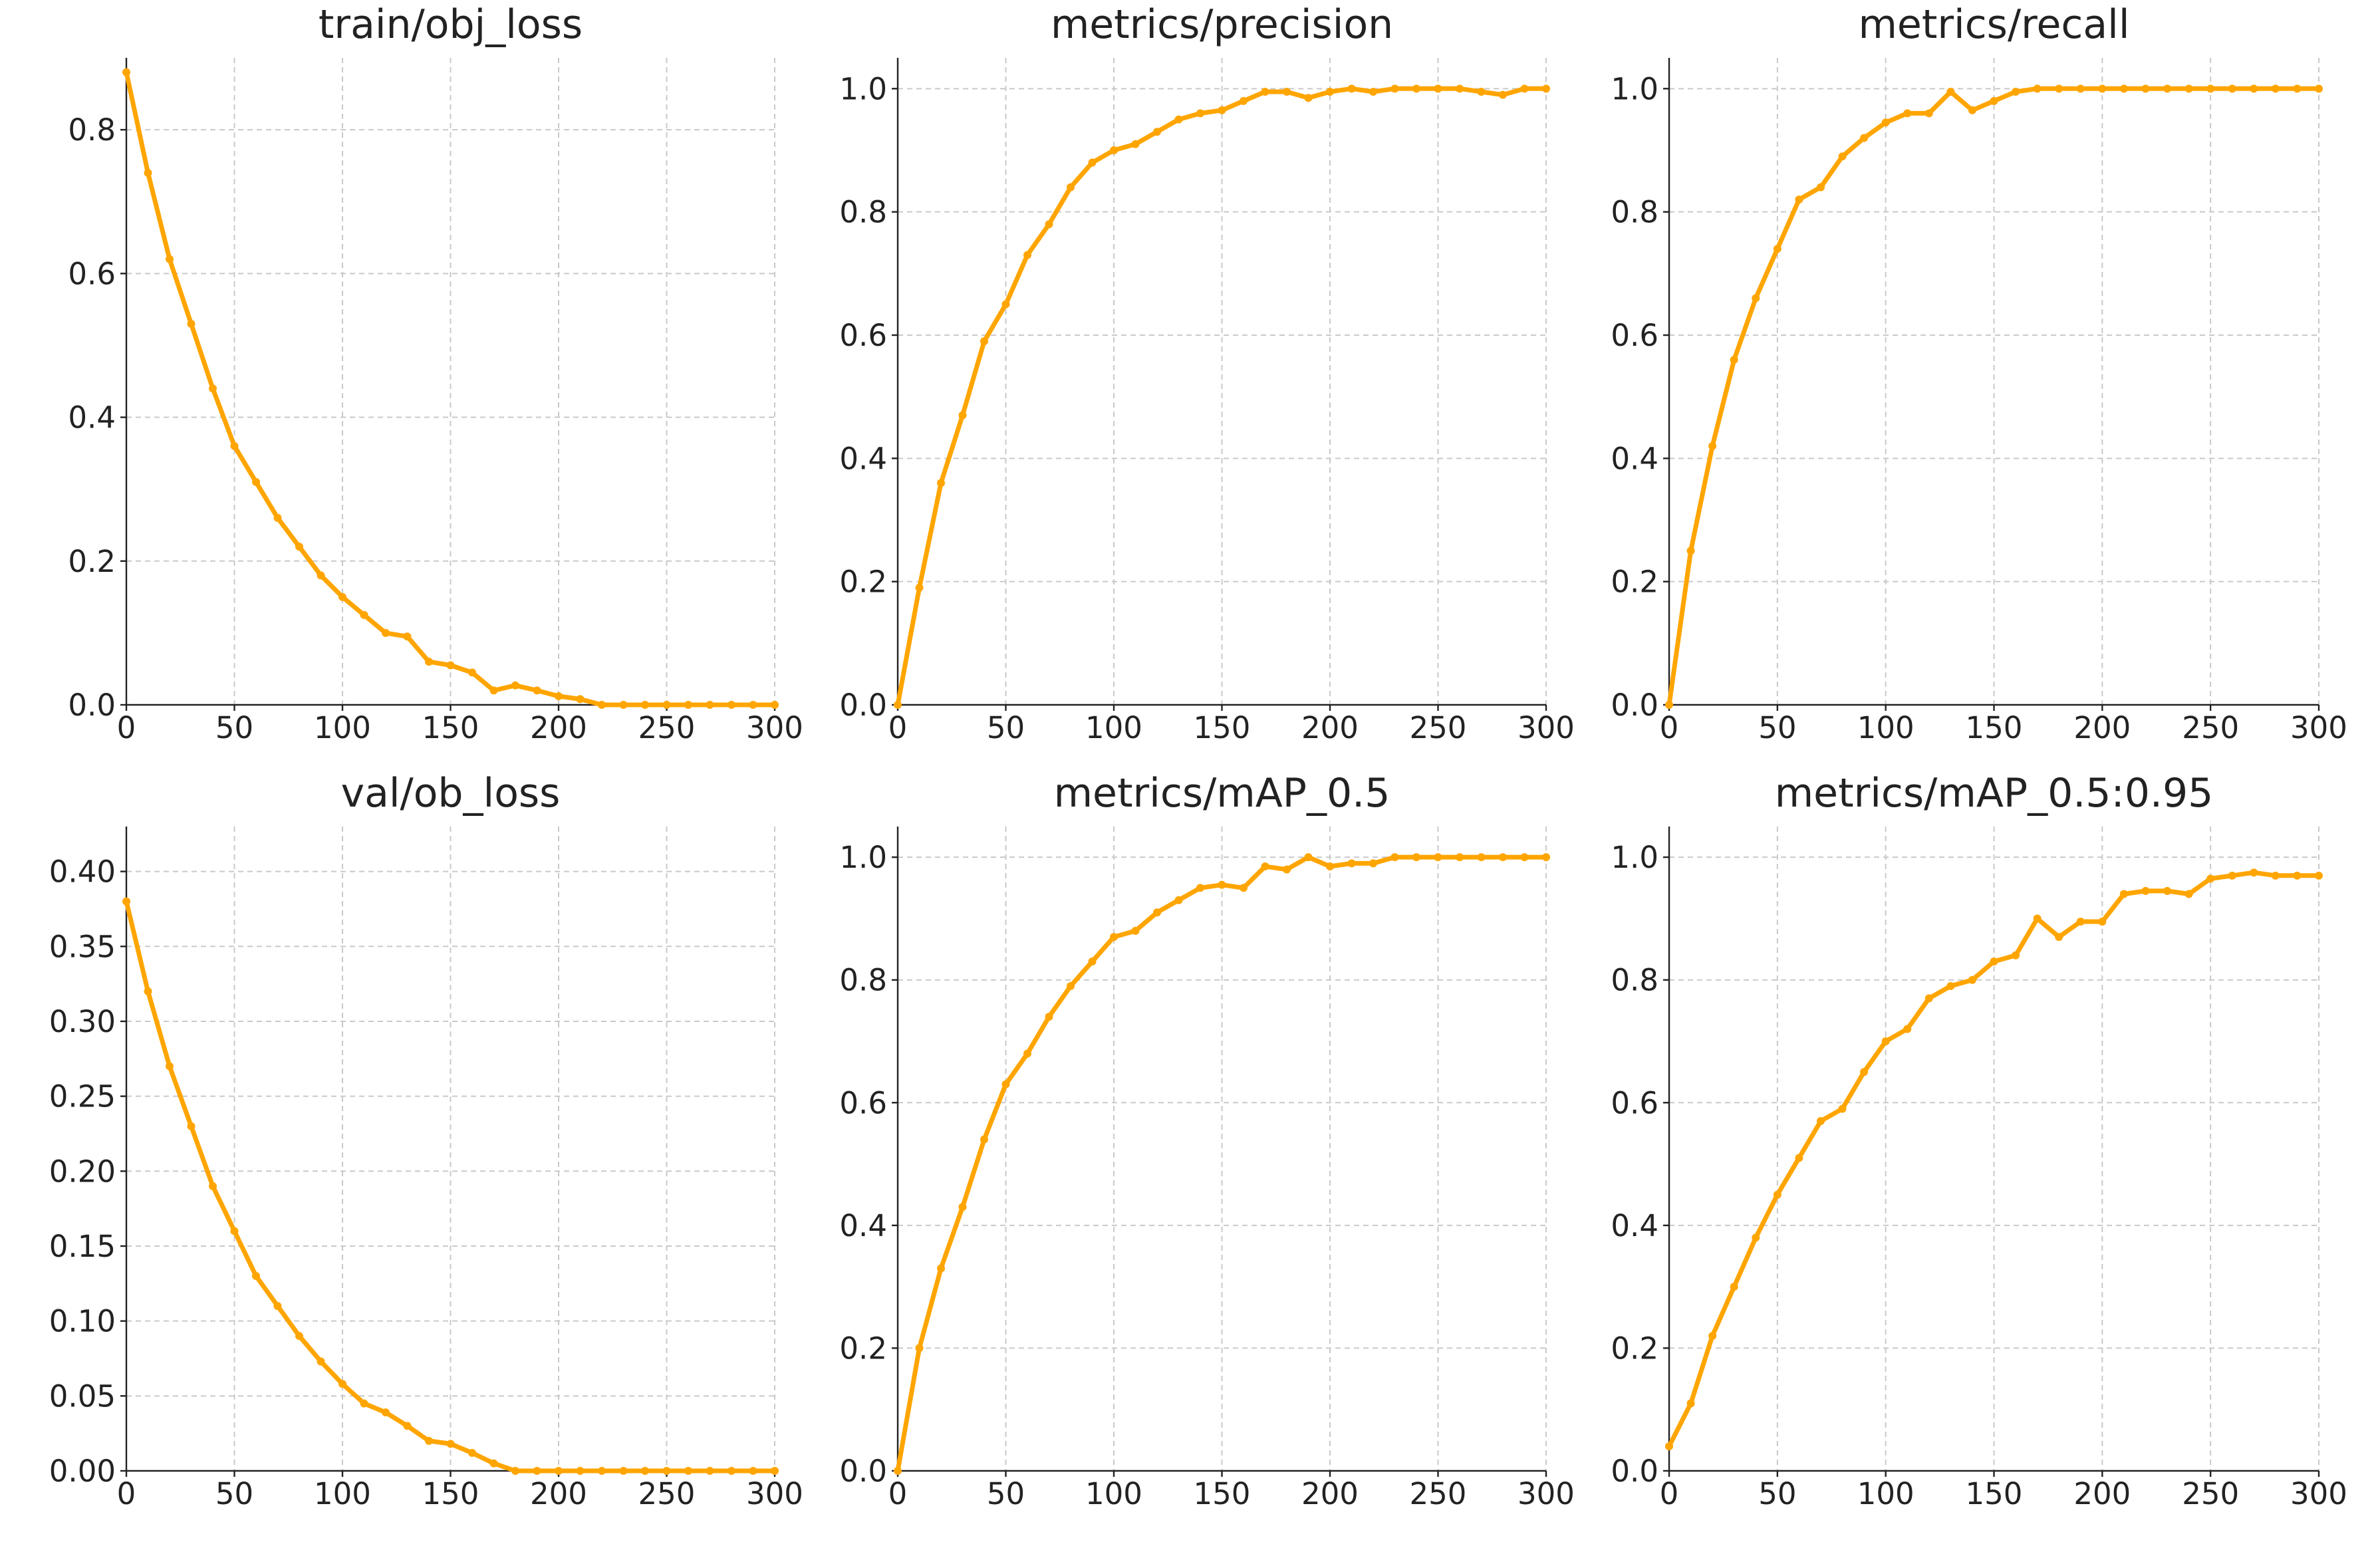 The height and width of the screenshot is (1542, 2380). What do you see at coordinates (1634, 335) in the screenshot?
I see `y-tick-label: 0.6` at bounding box center [1634, 335].